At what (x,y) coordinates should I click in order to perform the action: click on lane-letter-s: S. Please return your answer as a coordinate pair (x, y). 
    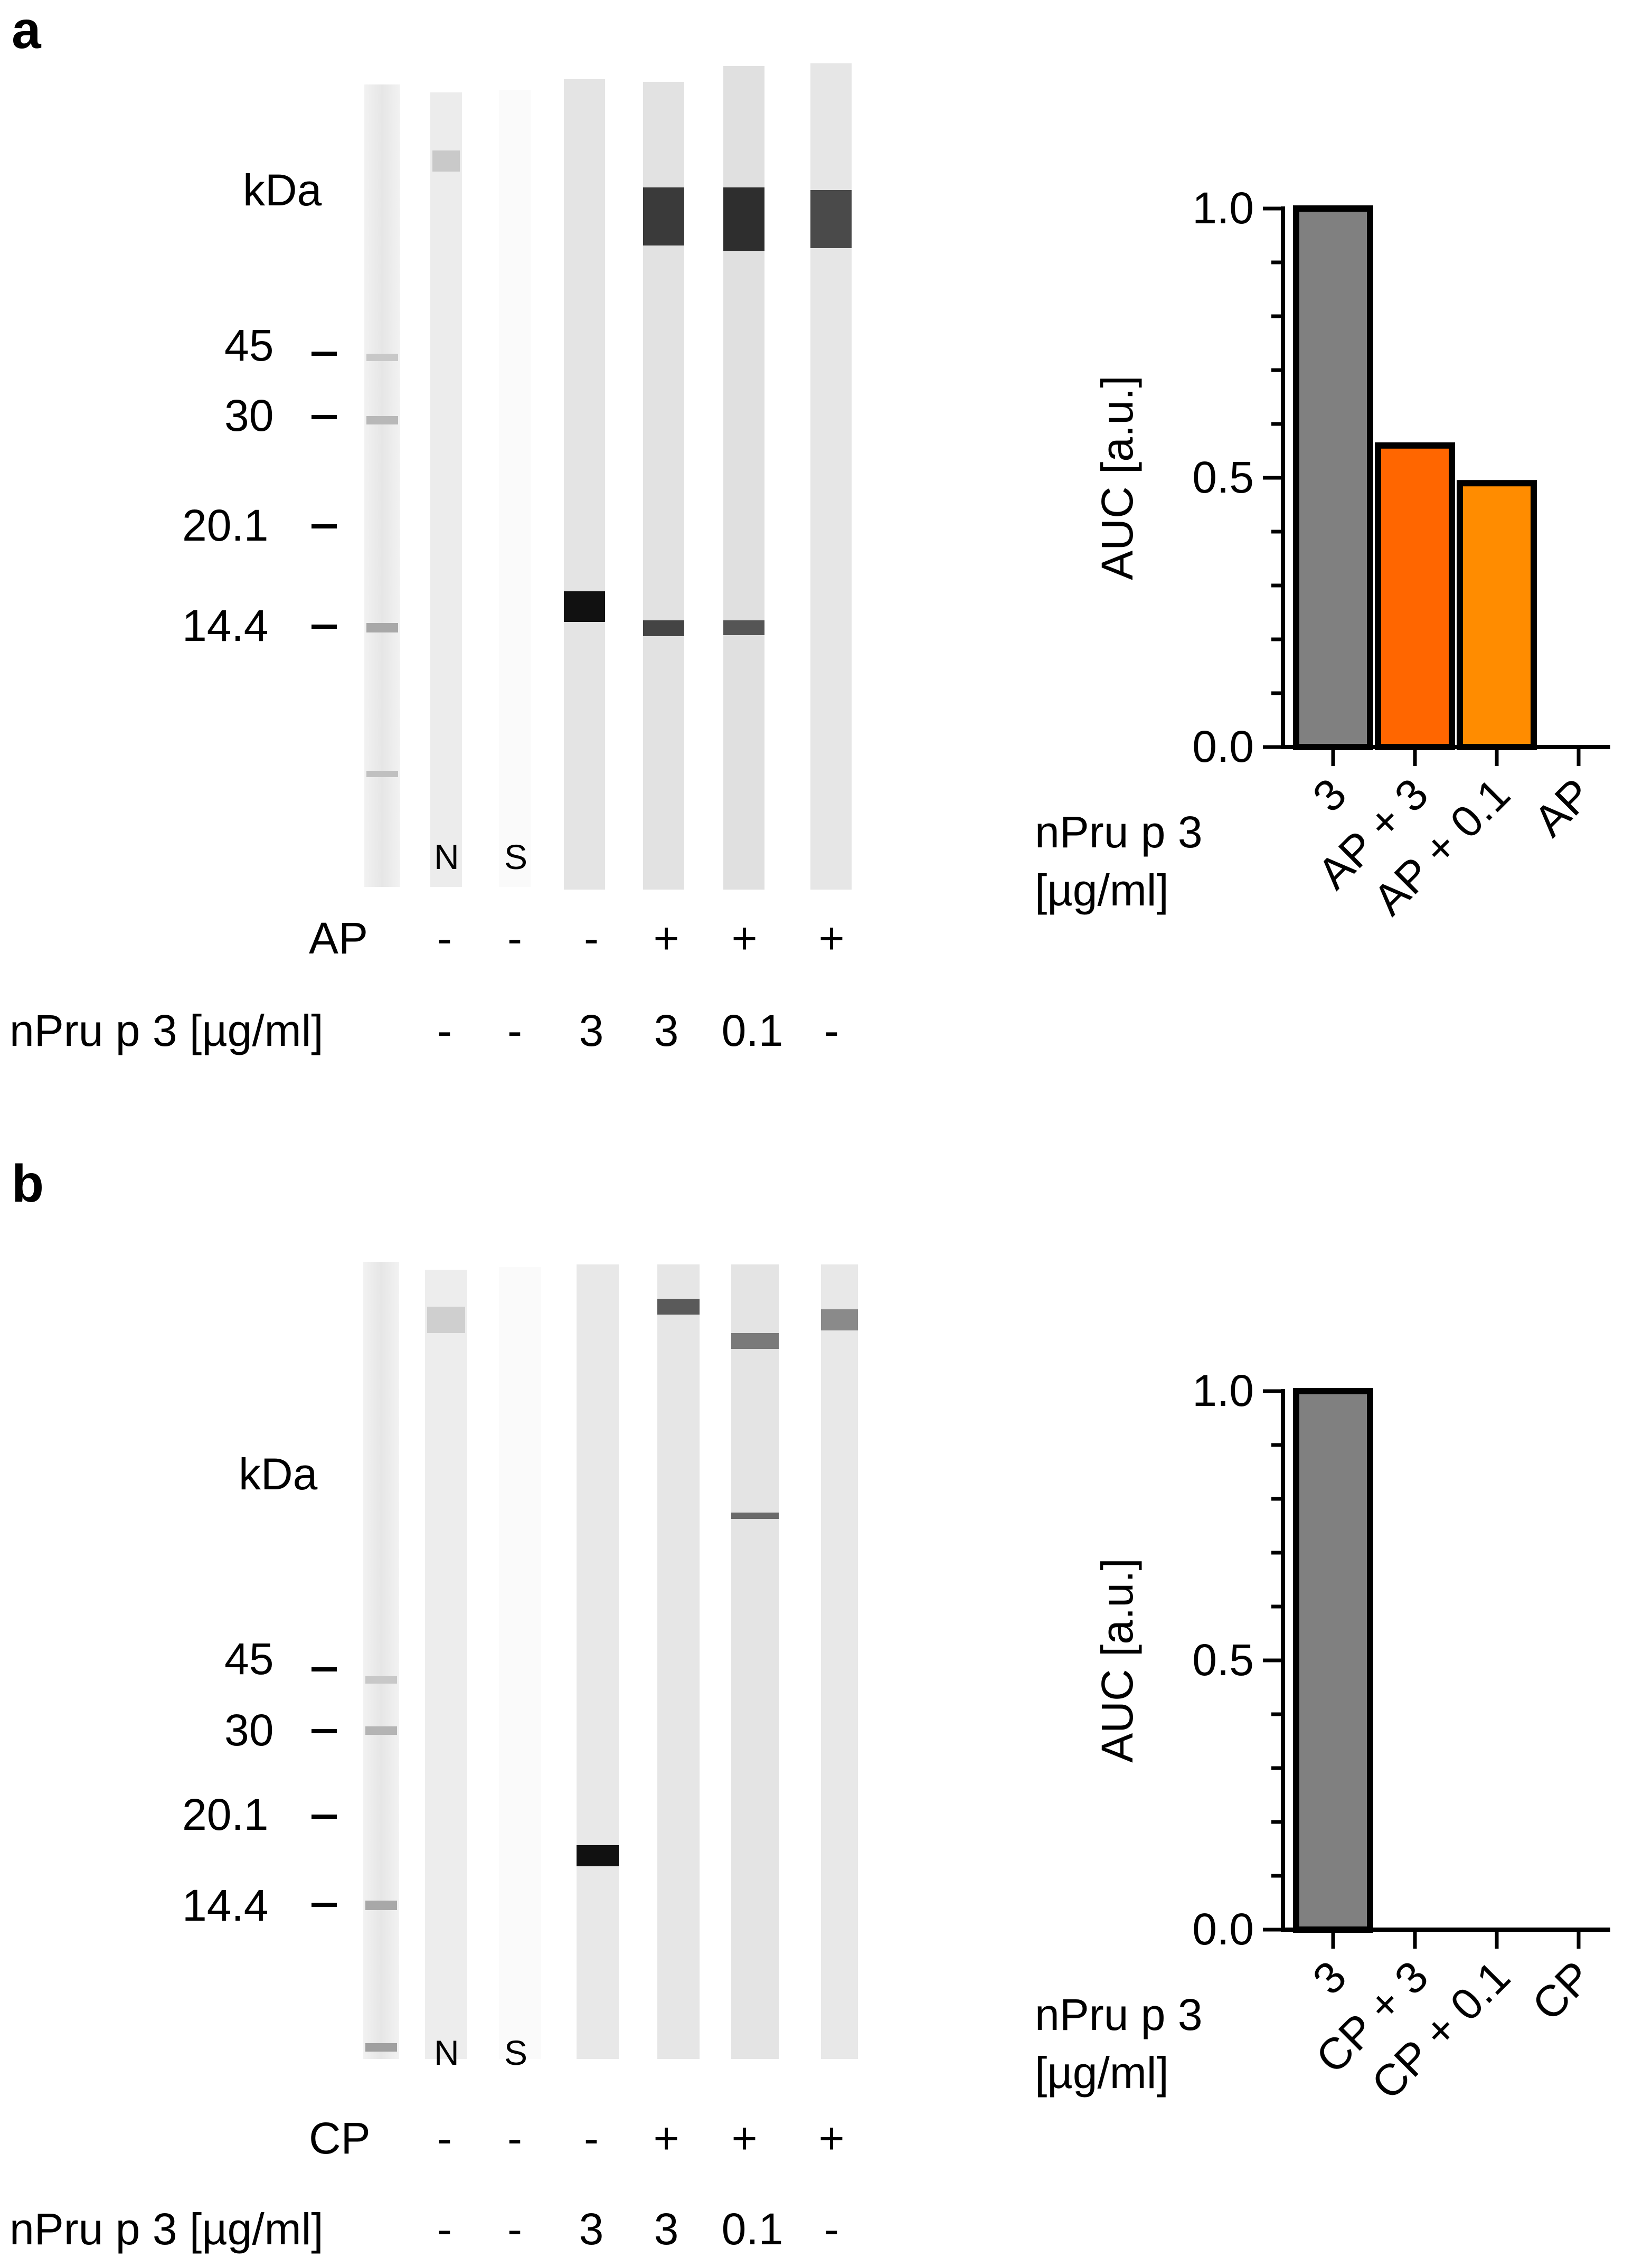
    Looking at the image, I should click on (516, 856).